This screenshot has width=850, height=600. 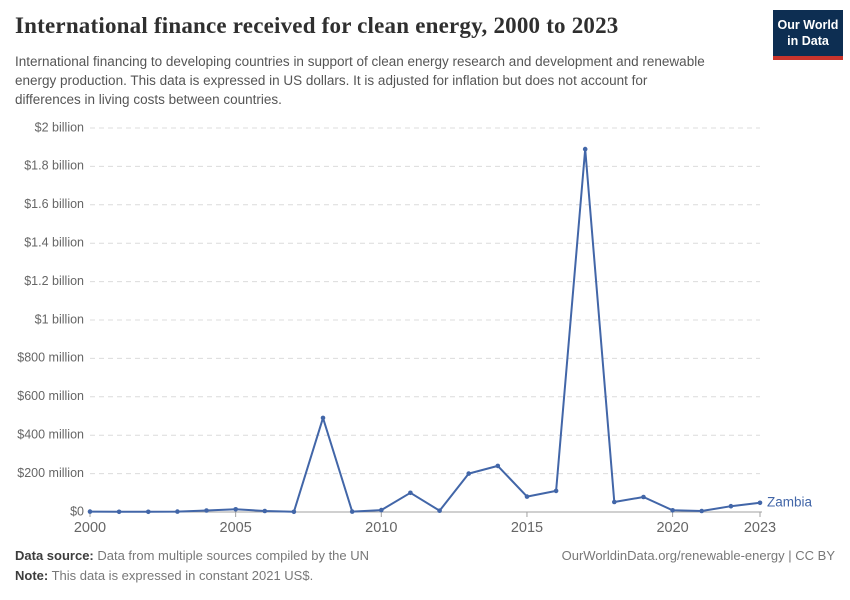 I want to click on y-axis-tick-label: $1.4 billion, so click(x=54, y=242).